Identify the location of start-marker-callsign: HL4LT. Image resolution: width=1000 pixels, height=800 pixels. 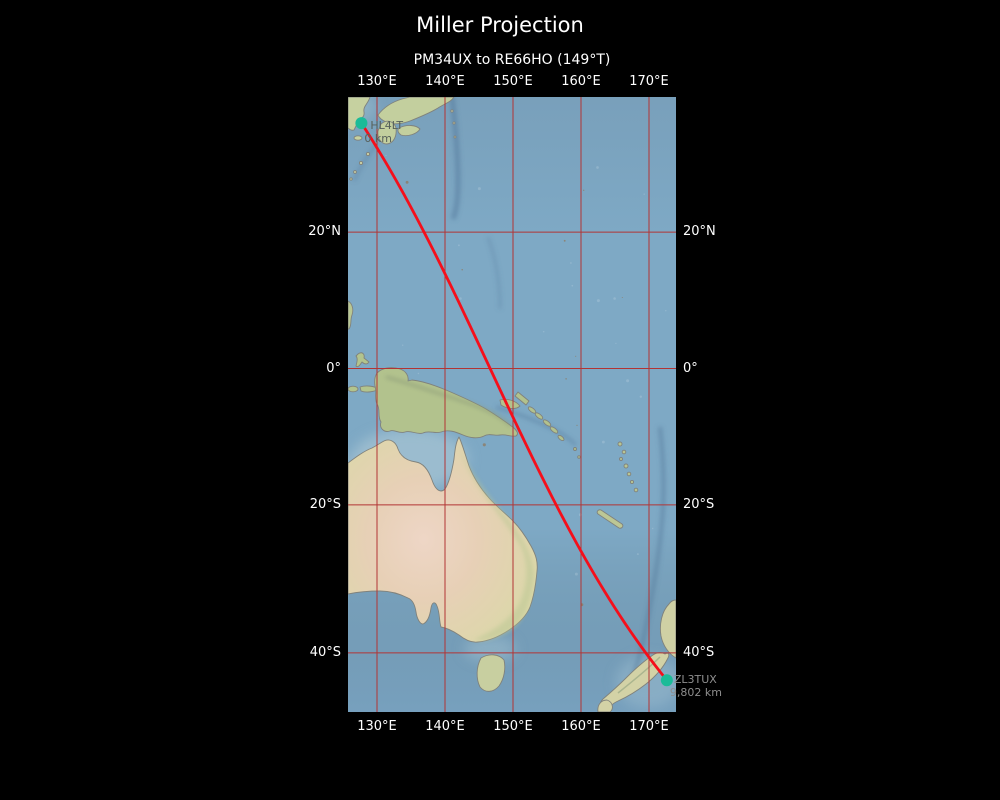
(387, 126).